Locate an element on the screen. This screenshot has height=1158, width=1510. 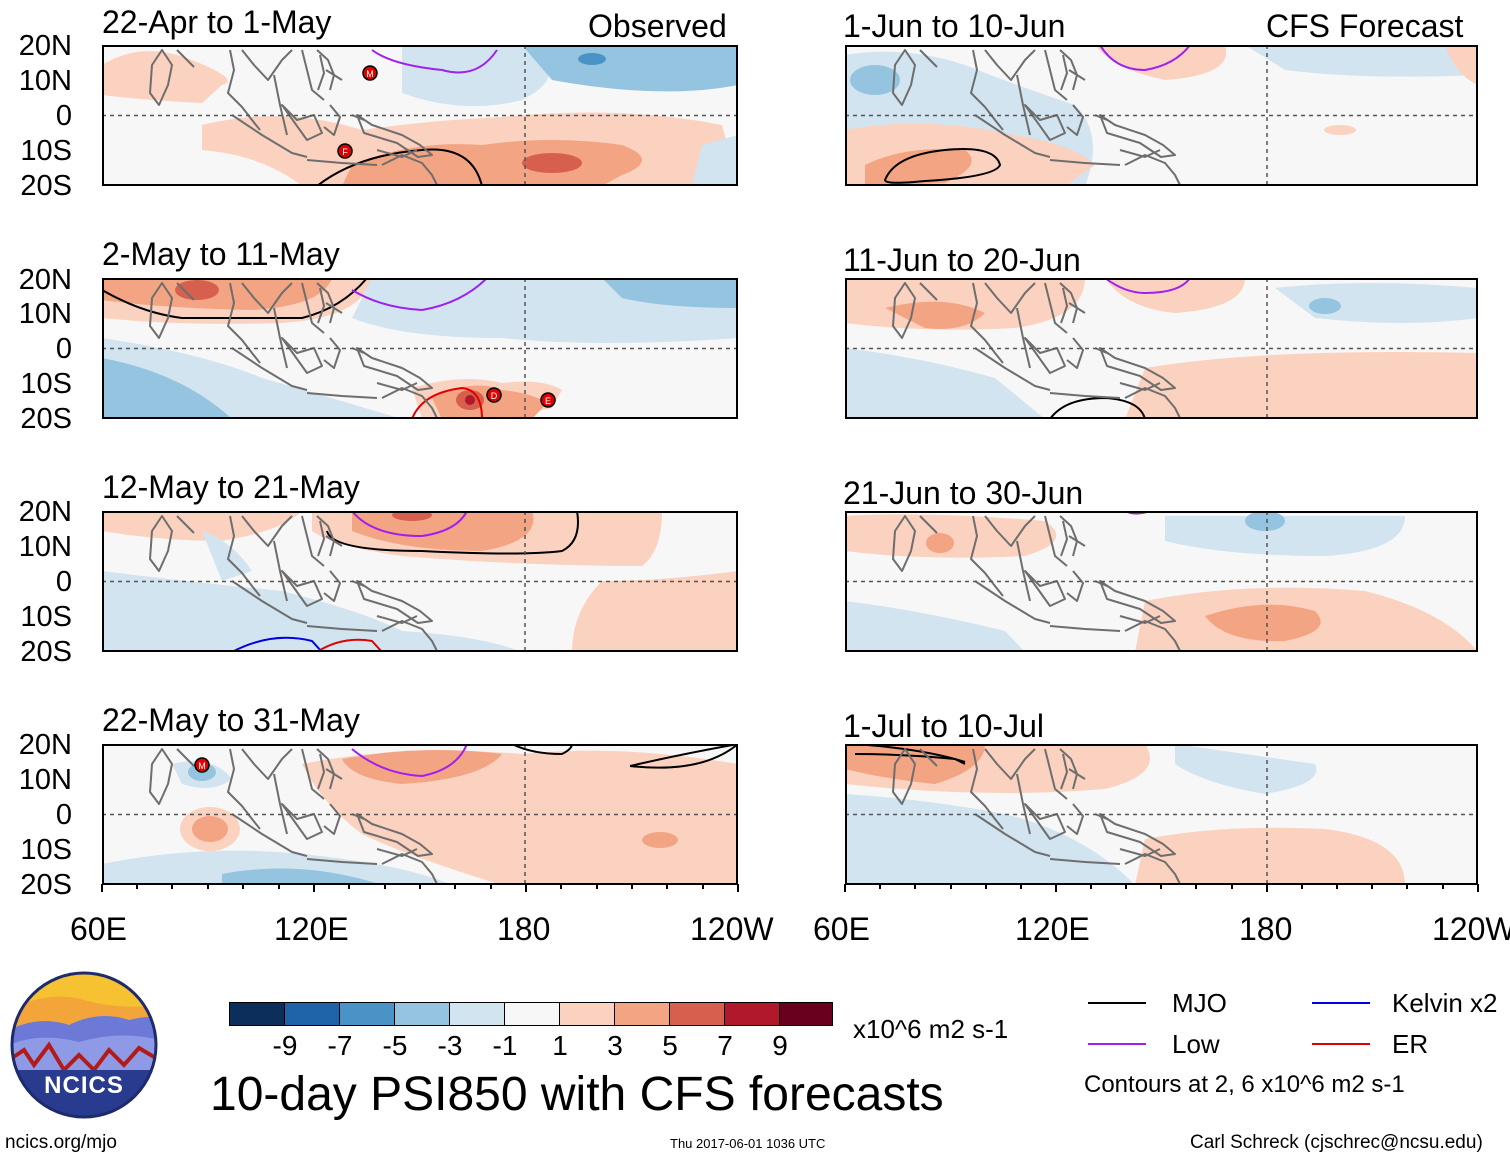
svg-text: E is located at coordinates (548, 401).